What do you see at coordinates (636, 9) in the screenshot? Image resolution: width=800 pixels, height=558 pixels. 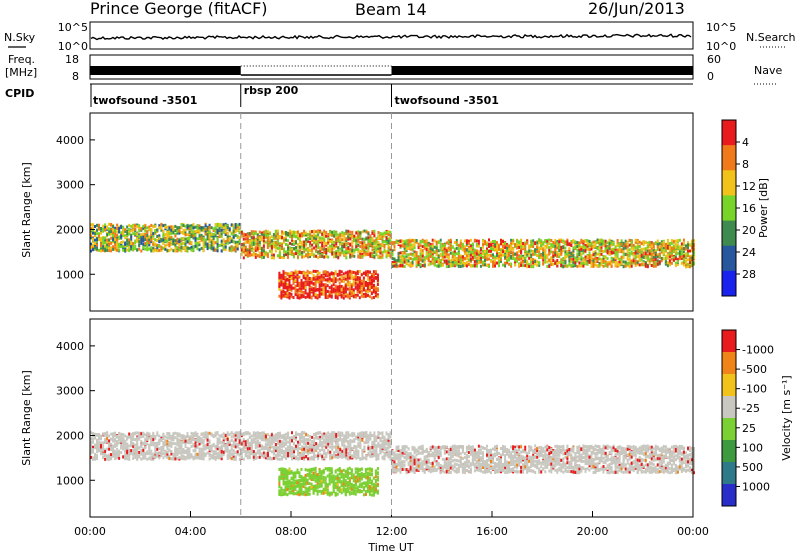 I see `date-title: 26/Jun/2013` at bounding box center [636, 9].